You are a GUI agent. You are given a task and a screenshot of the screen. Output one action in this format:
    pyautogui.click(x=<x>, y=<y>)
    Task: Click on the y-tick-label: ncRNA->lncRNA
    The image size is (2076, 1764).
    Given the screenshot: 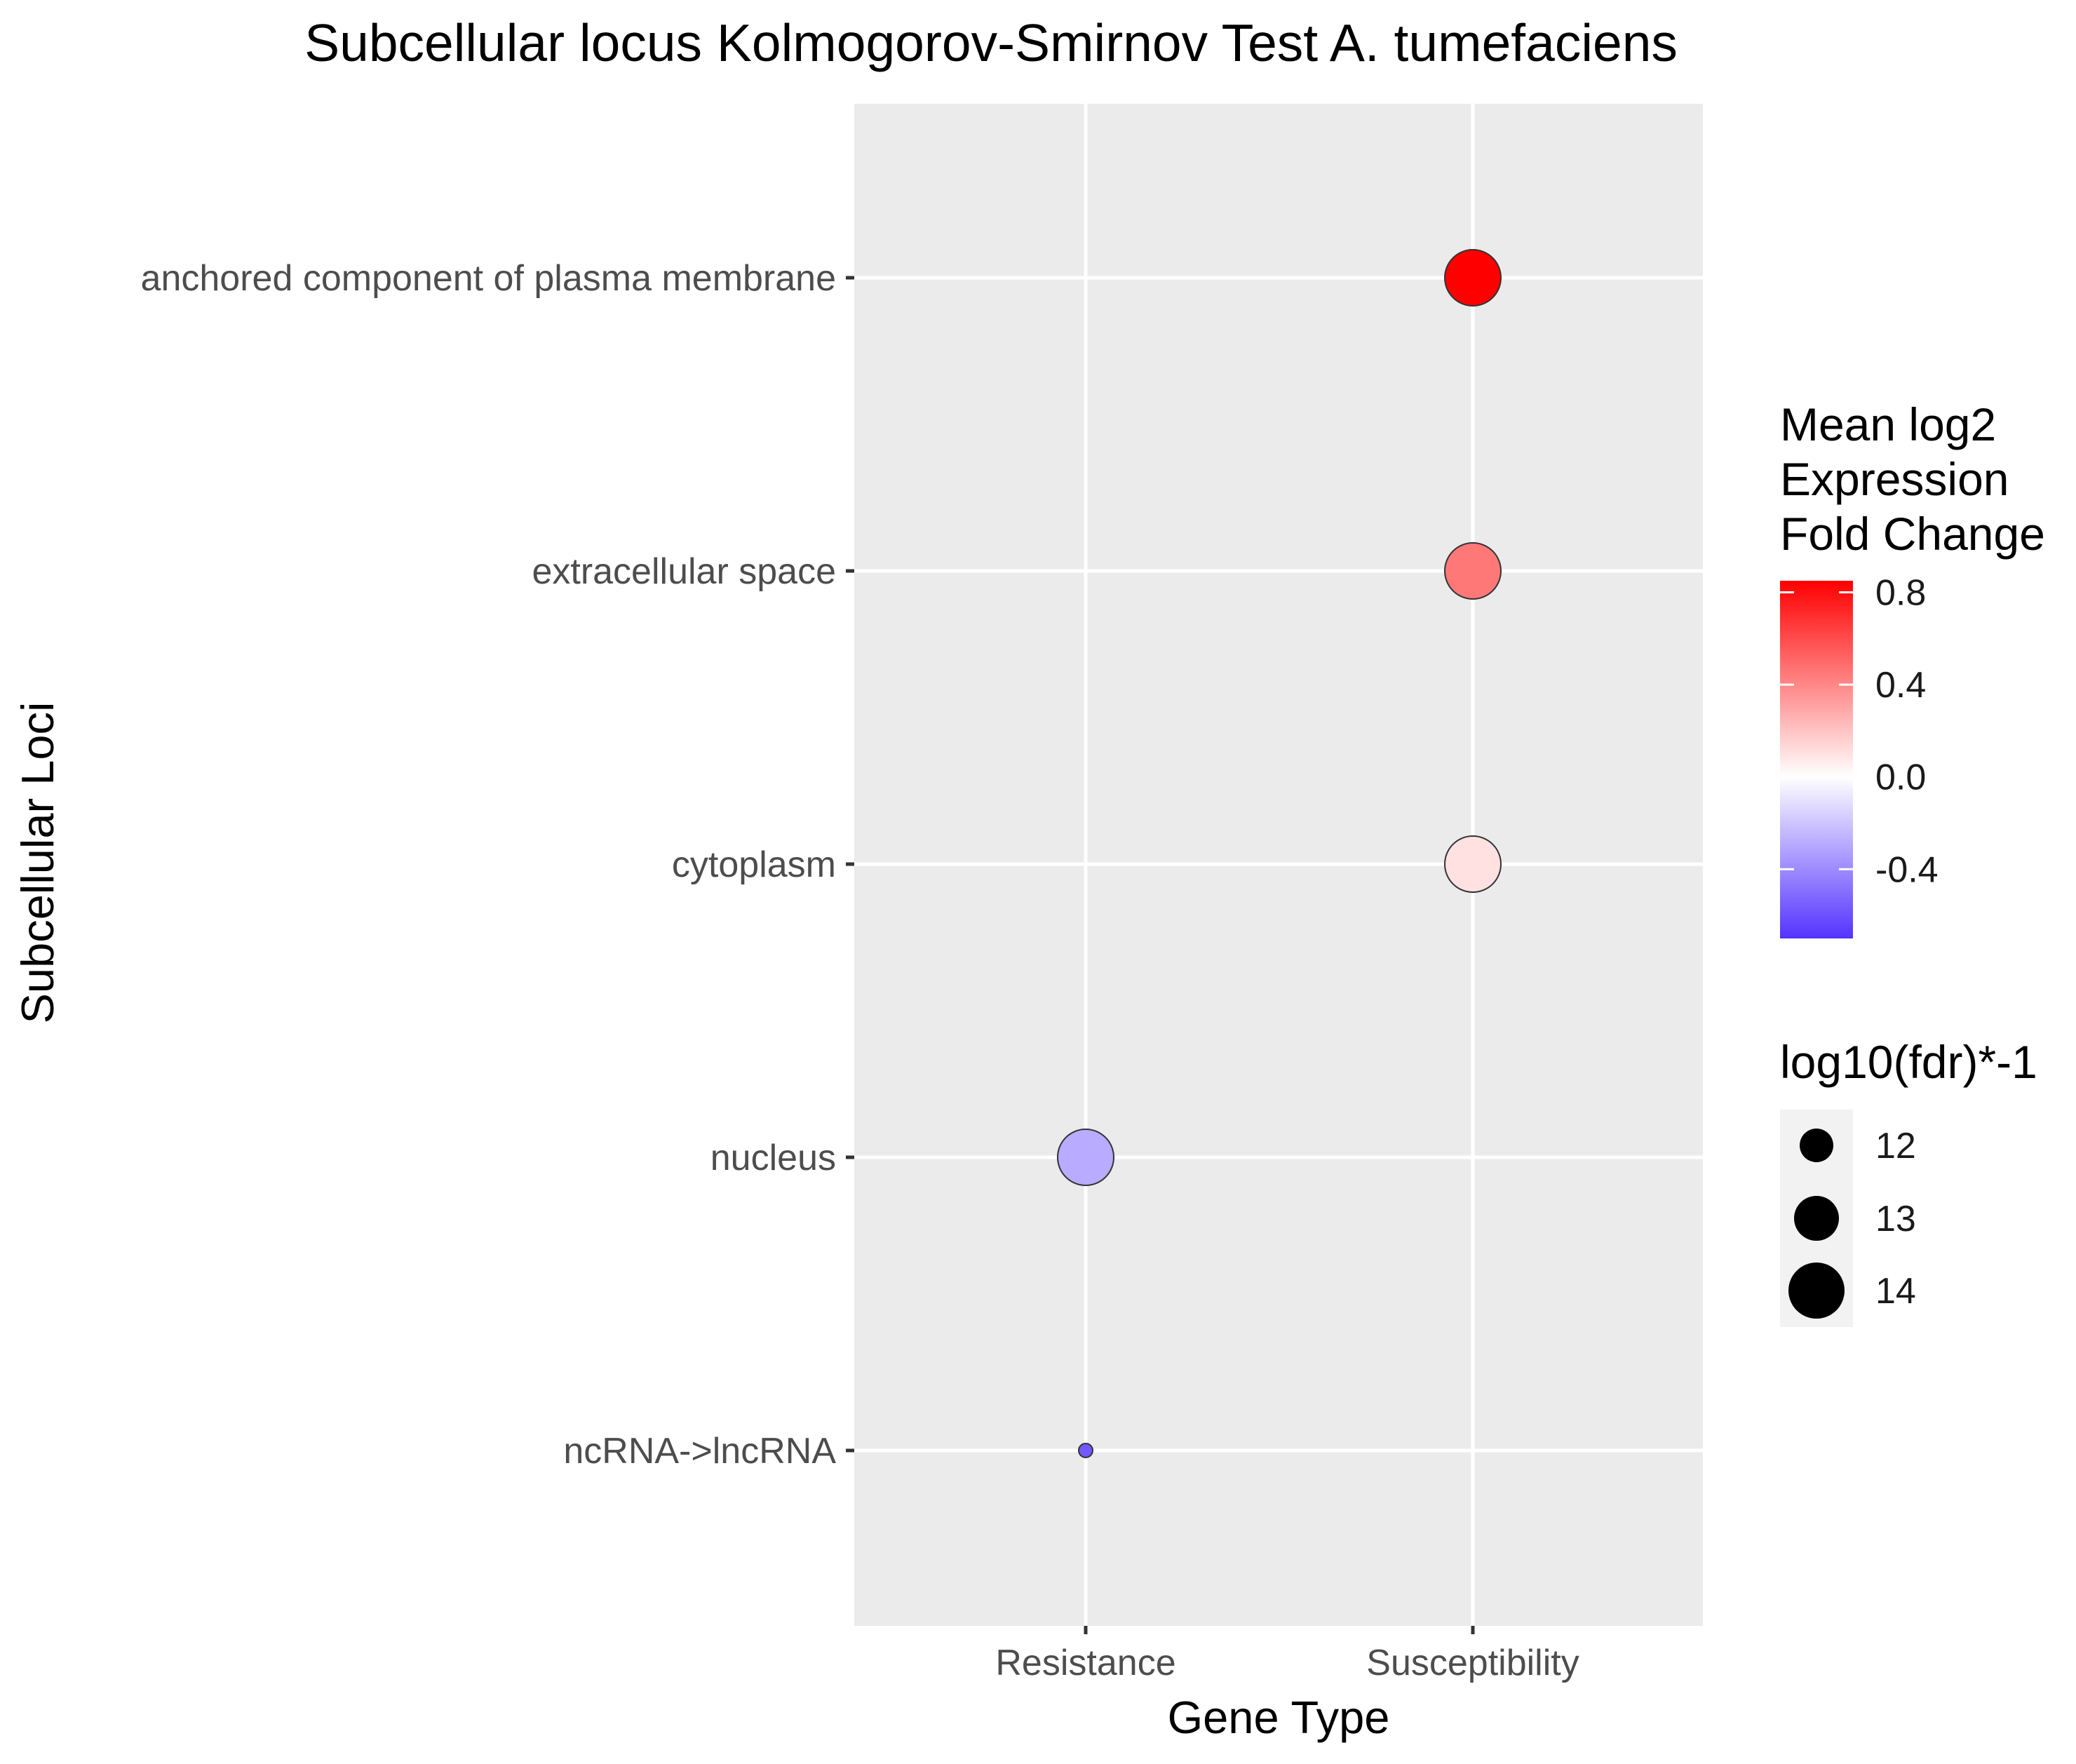 What is the action you would take?
    pyautogui.click(x=700, y=1452)
    